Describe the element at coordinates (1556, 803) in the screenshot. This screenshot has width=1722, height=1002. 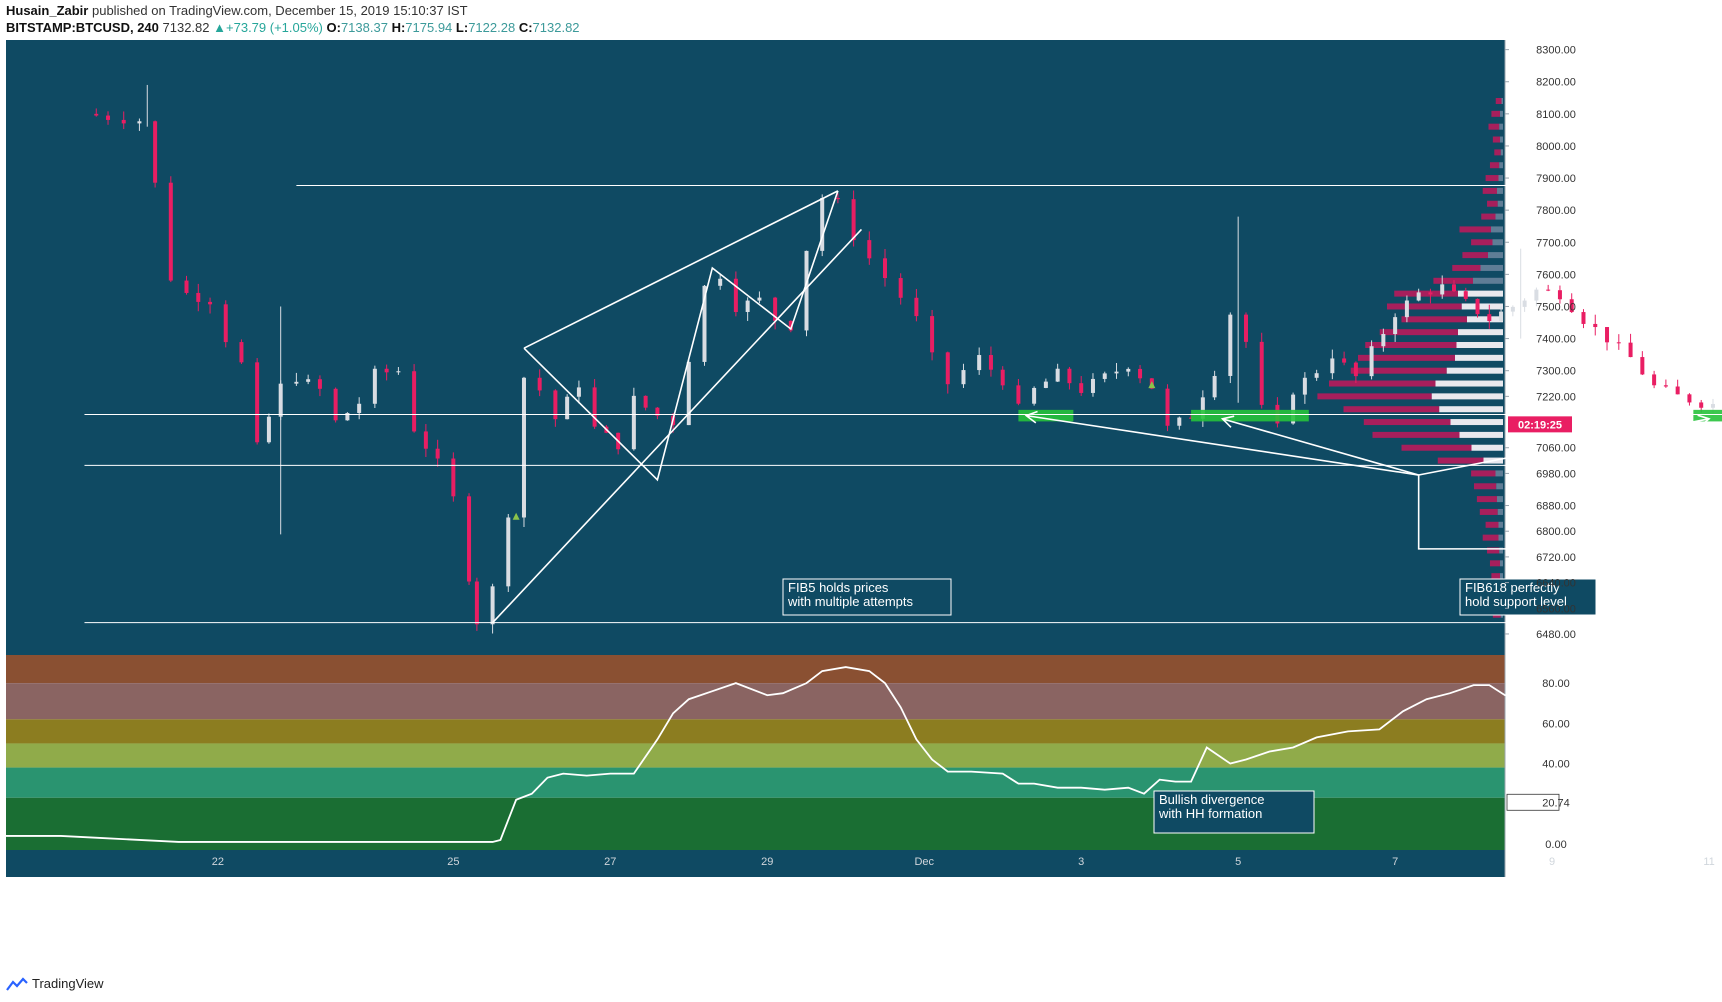
I see `rsi-tick-label: 20.74` at that location.